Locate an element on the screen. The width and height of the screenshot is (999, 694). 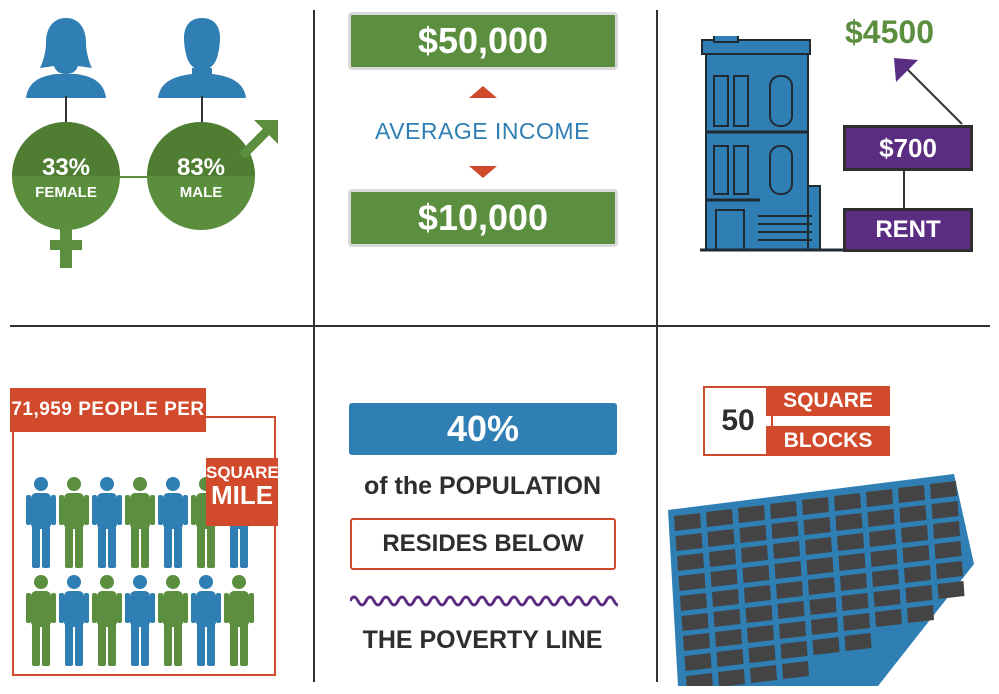
rent-low-value: $700 is located at coordinates (908, 148).